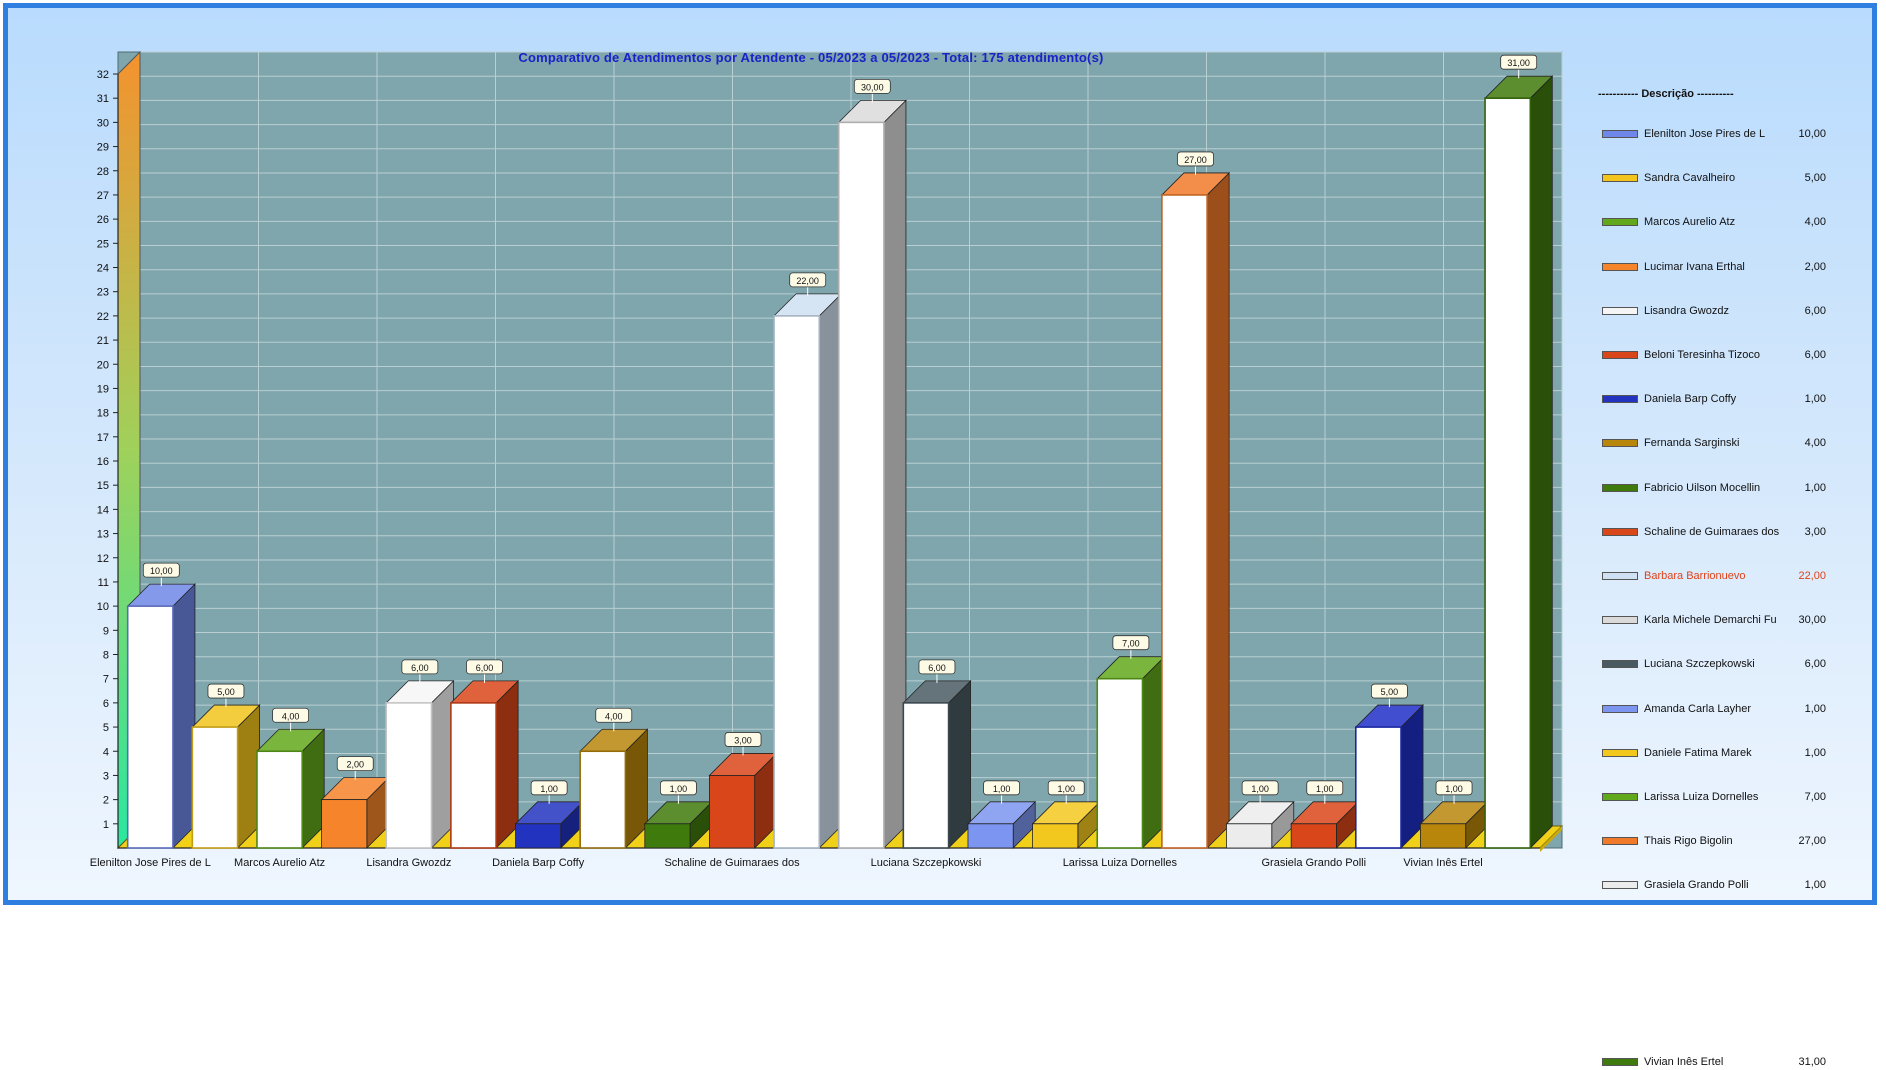  I want to click on legend-item: Beloni Teresinha Tizoco 6,00, so click(1711, 356).